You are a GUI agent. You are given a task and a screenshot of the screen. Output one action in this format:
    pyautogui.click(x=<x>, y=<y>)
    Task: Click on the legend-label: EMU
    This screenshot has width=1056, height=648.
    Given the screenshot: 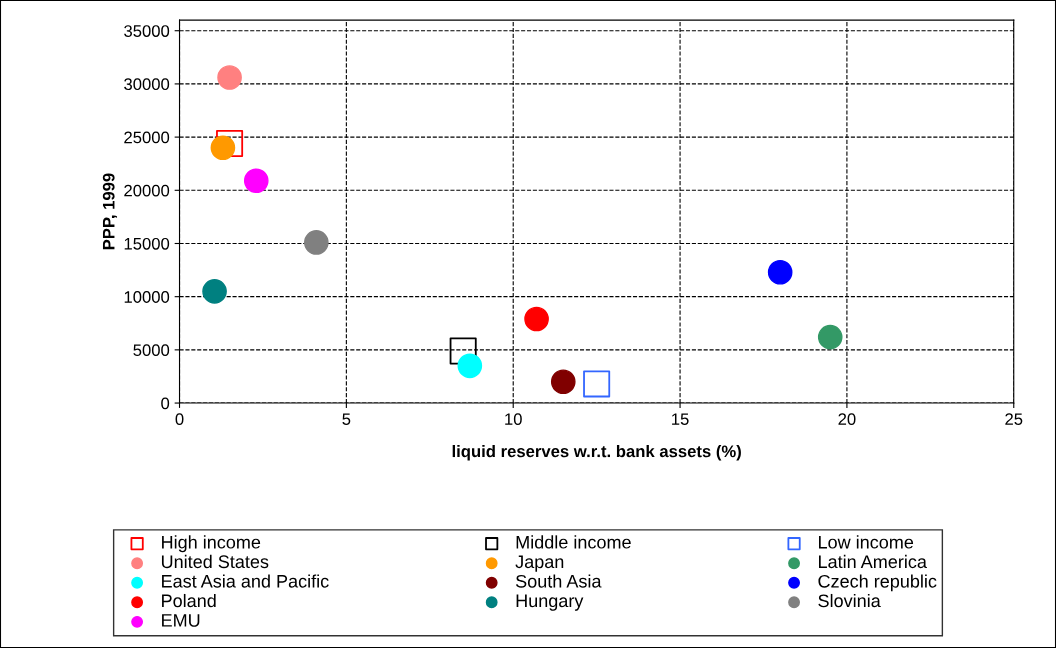 What is the action you would take?
    pyautogui.click(x=181, y=620)
    